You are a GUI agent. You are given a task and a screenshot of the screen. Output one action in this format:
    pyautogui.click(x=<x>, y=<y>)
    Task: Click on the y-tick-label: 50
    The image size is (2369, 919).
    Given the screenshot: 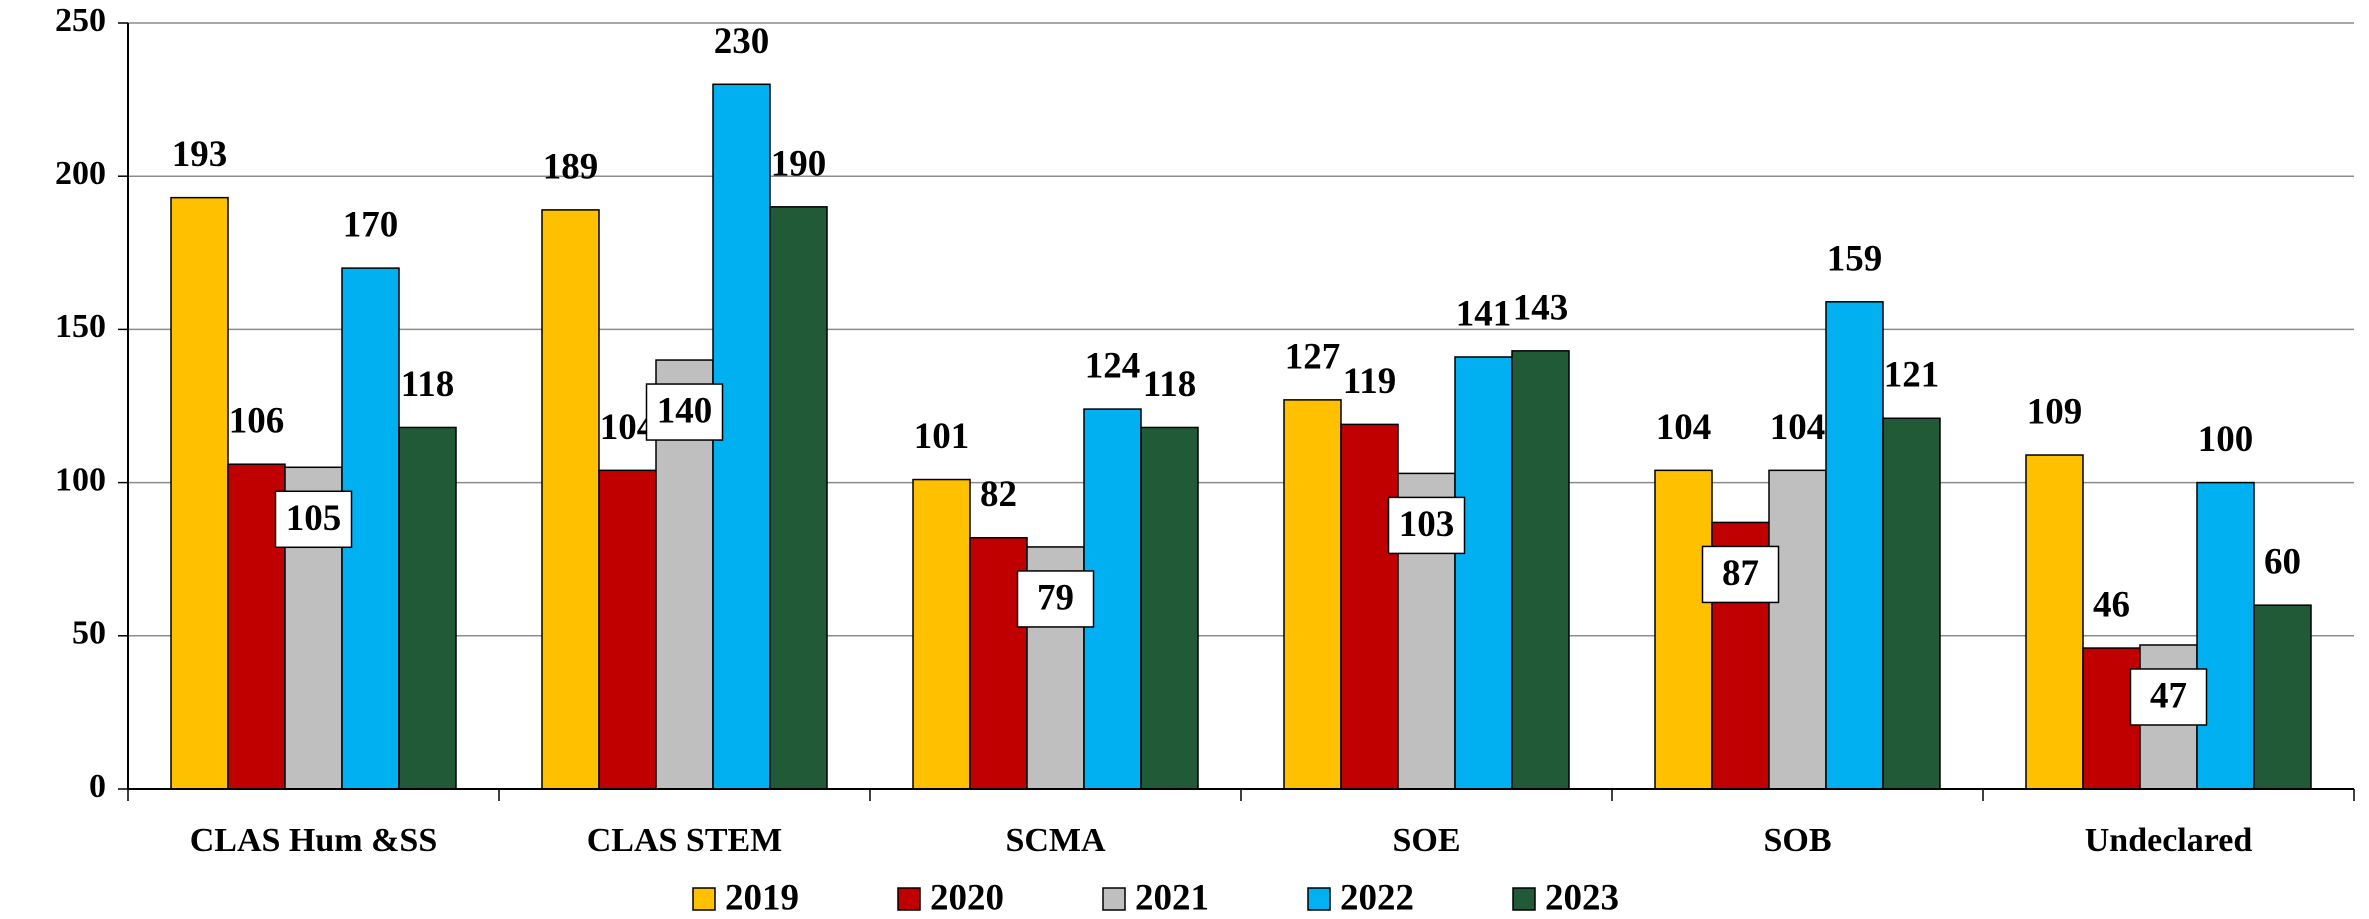 What is the action you would take?
    pyautogui.click(x=89, y=633)
    